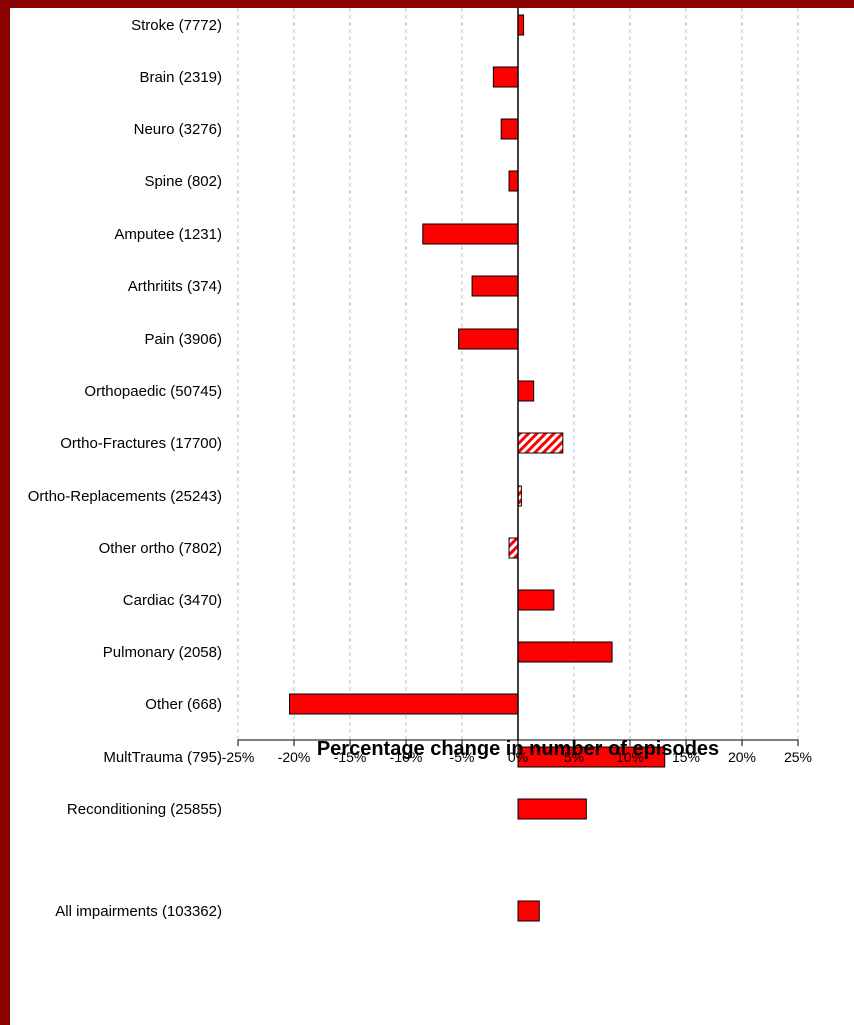  Describe the element at coordinates (168, 234) in the screenshot. I see `category-label: Amputee (1231)` at that location.